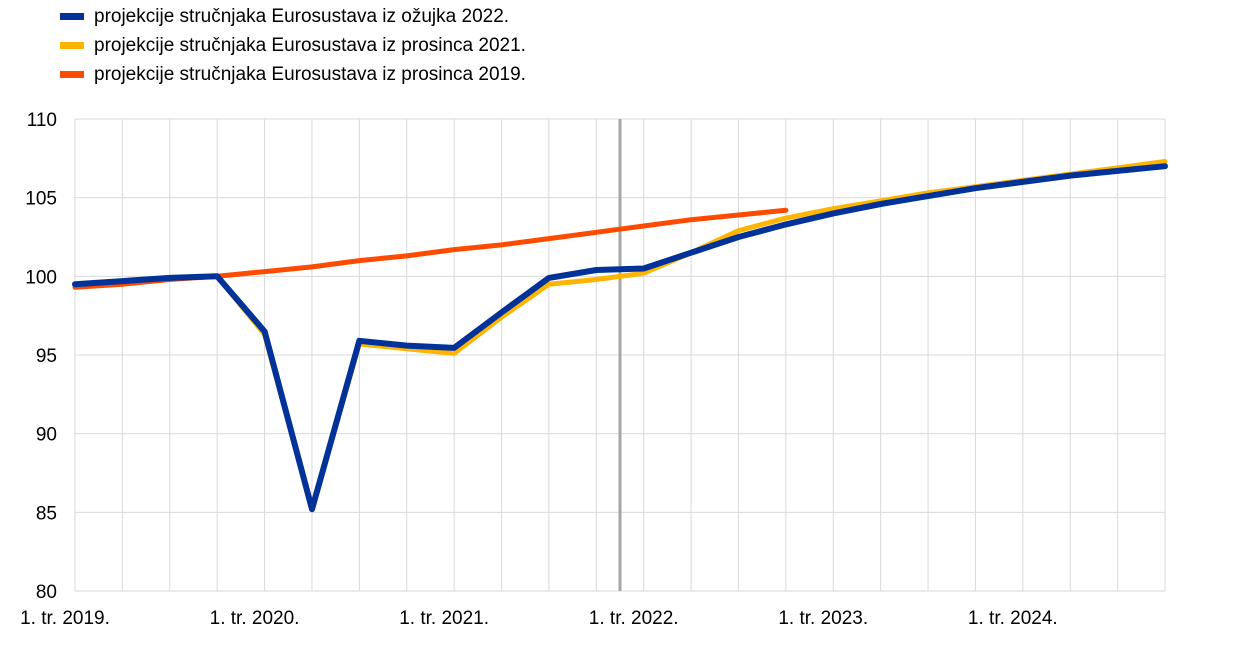  What do you see at coordinates (444, 618) in the screenshot?
I see `x-tick-label: 1. tr. 2021.` at bounding box center [444, 618].